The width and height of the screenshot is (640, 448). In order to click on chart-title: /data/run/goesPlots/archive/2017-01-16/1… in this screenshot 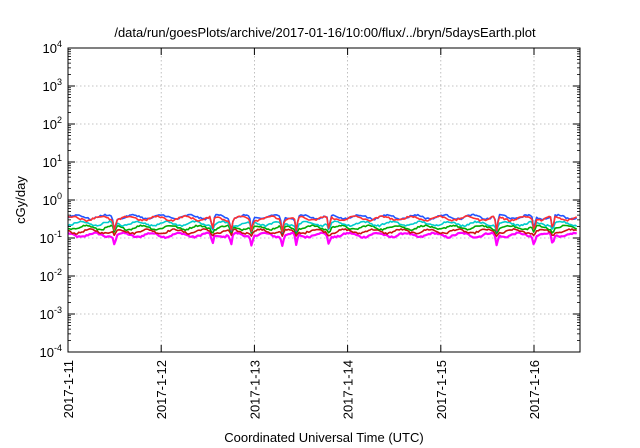, I will do `click(325, 32)`.